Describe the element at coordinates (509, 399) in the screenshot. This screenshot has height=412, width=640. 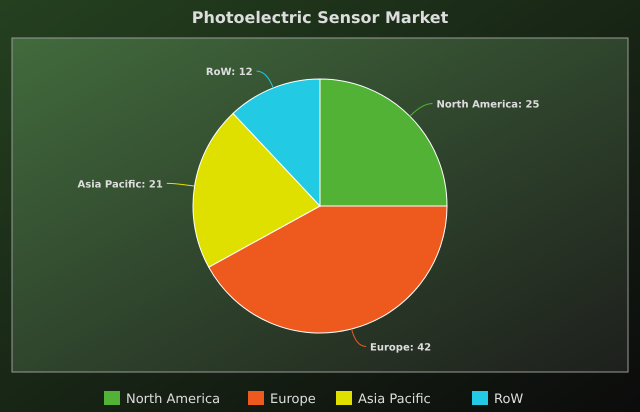
I see `legend-label: RoW` at that location.